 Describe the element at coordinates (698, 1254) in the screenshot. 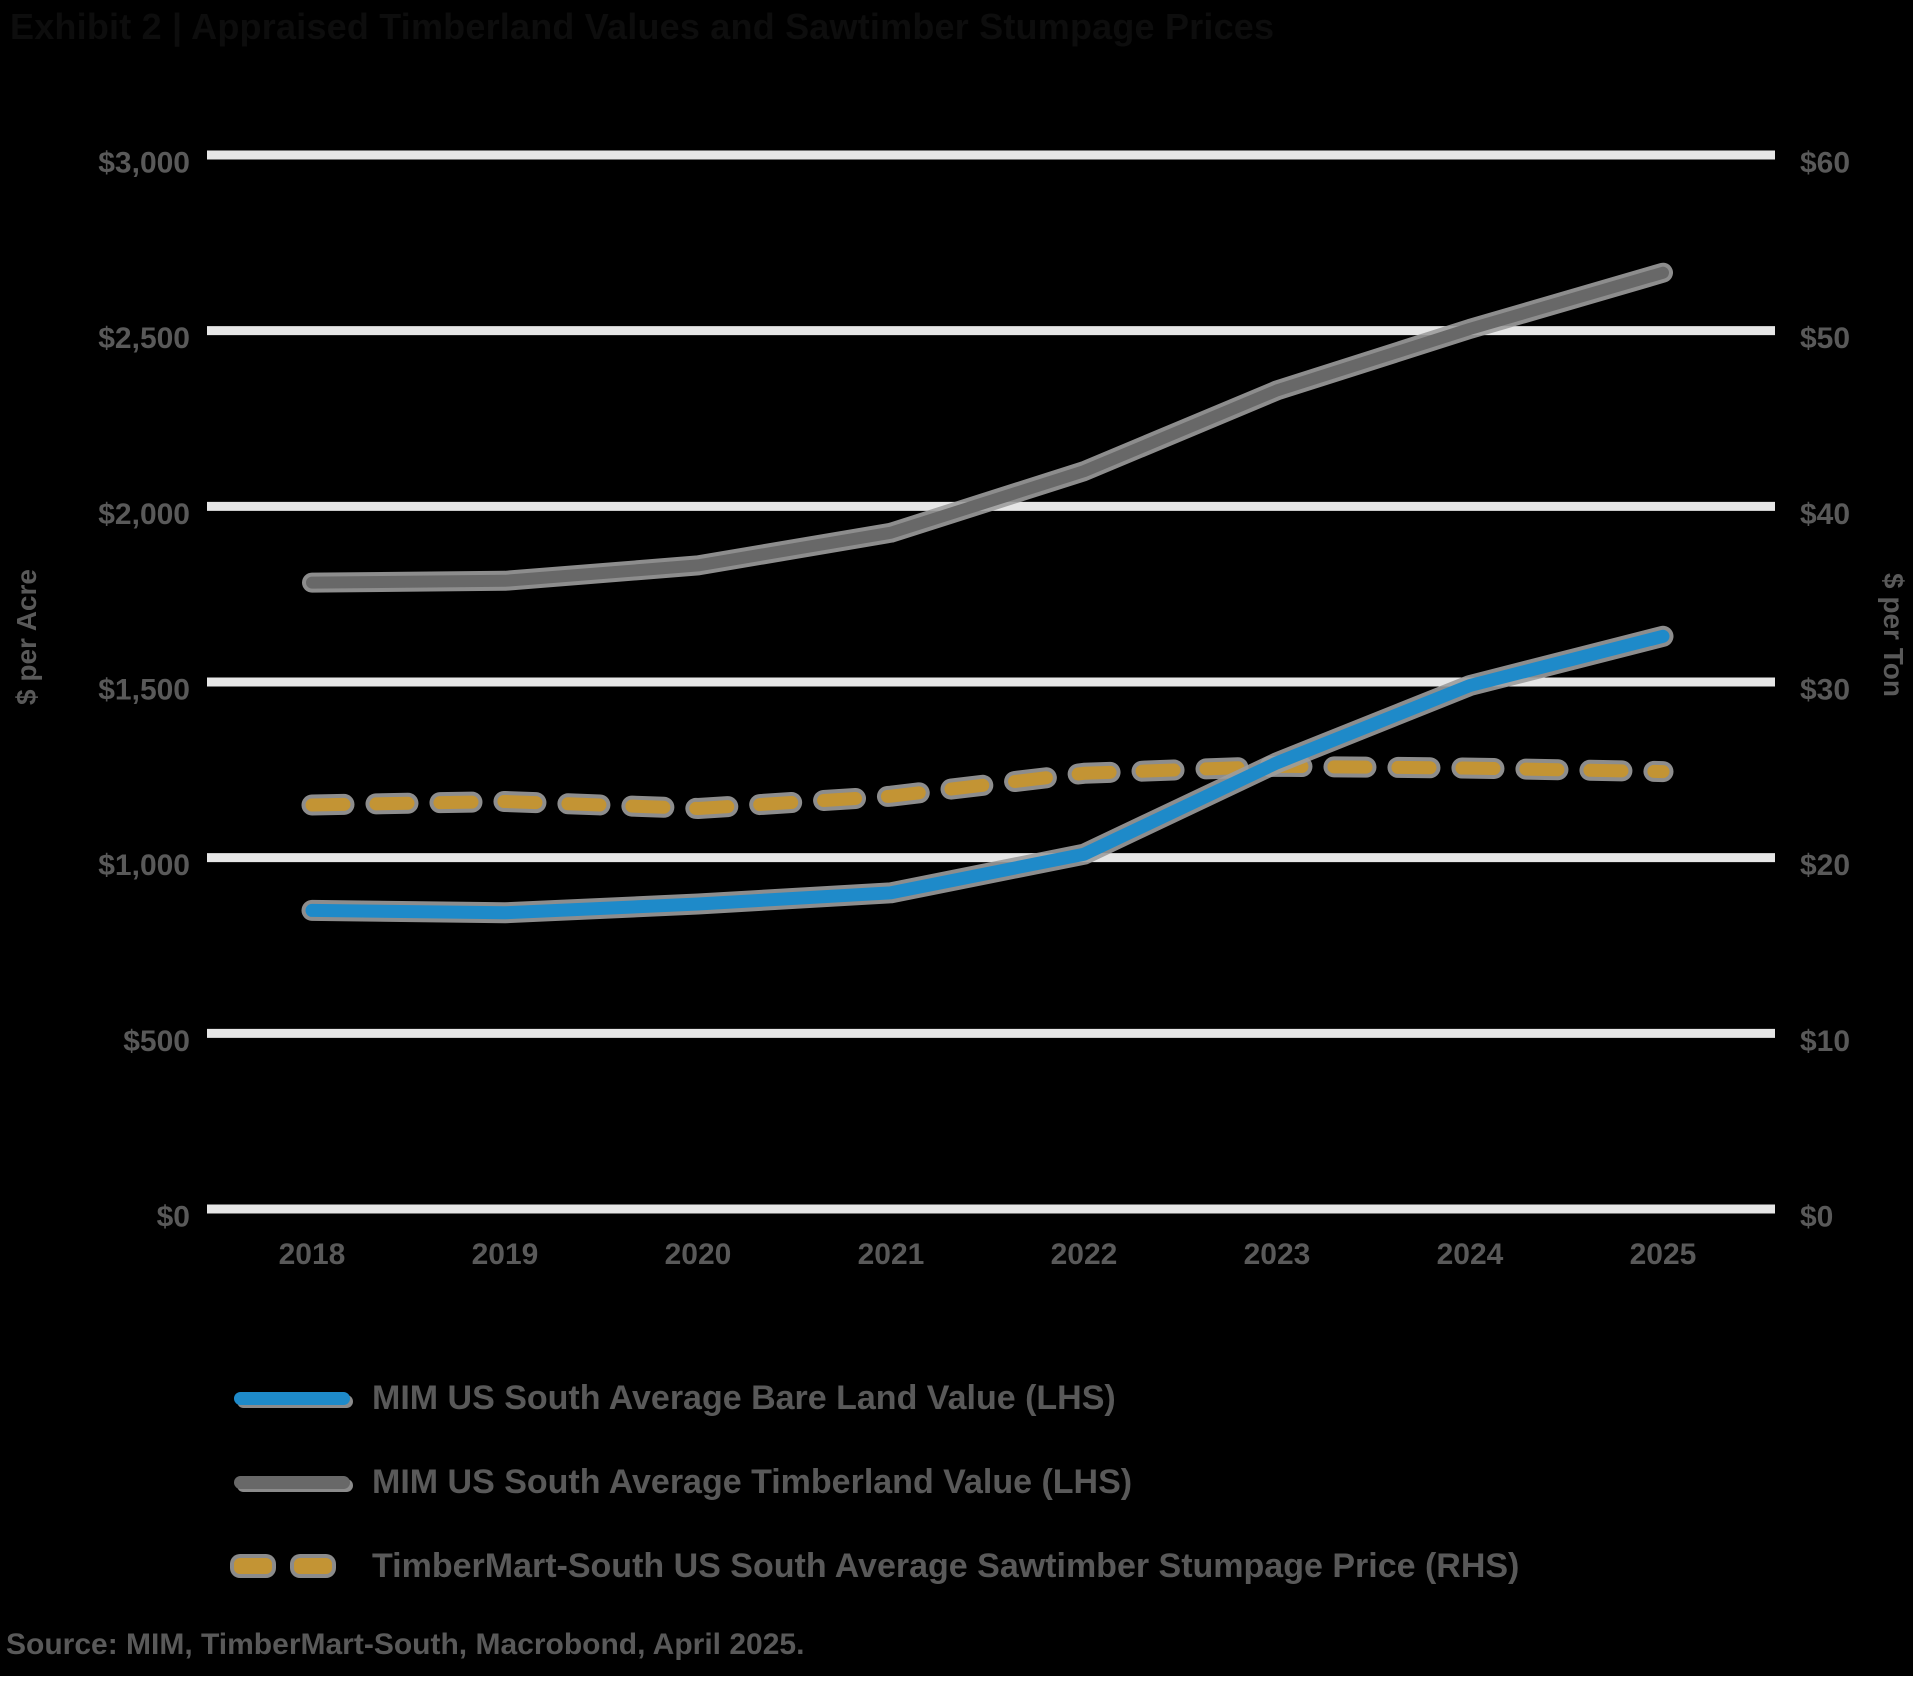

I see `x-axis-tick-label: 2020` at that location.